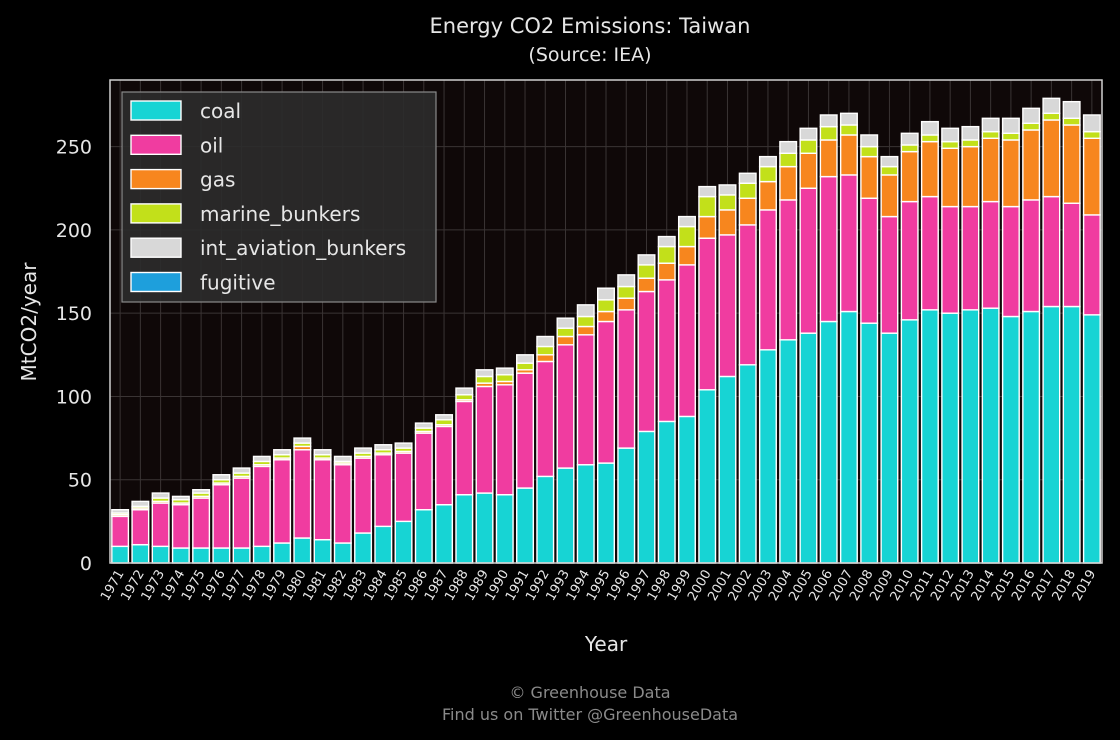  What do you see at coordinates (970, 133) in the screenshot?
I see `bar-int_aviation_bunkers-2013` at bounding box center [970, 133].